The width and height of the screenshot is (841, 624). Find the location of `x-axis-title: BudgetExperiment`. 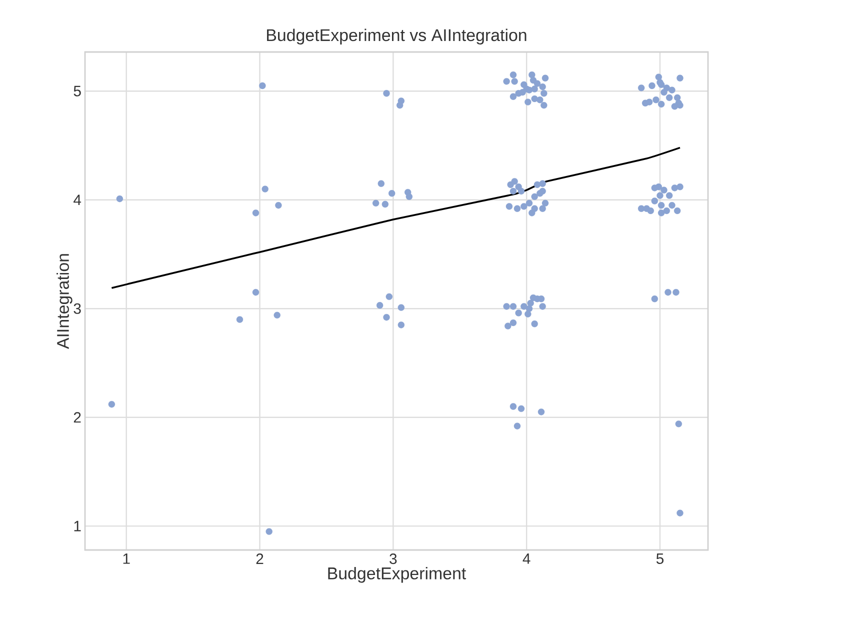

x-axis-title: BudgetExperiment is located at coordinates (397, 574).